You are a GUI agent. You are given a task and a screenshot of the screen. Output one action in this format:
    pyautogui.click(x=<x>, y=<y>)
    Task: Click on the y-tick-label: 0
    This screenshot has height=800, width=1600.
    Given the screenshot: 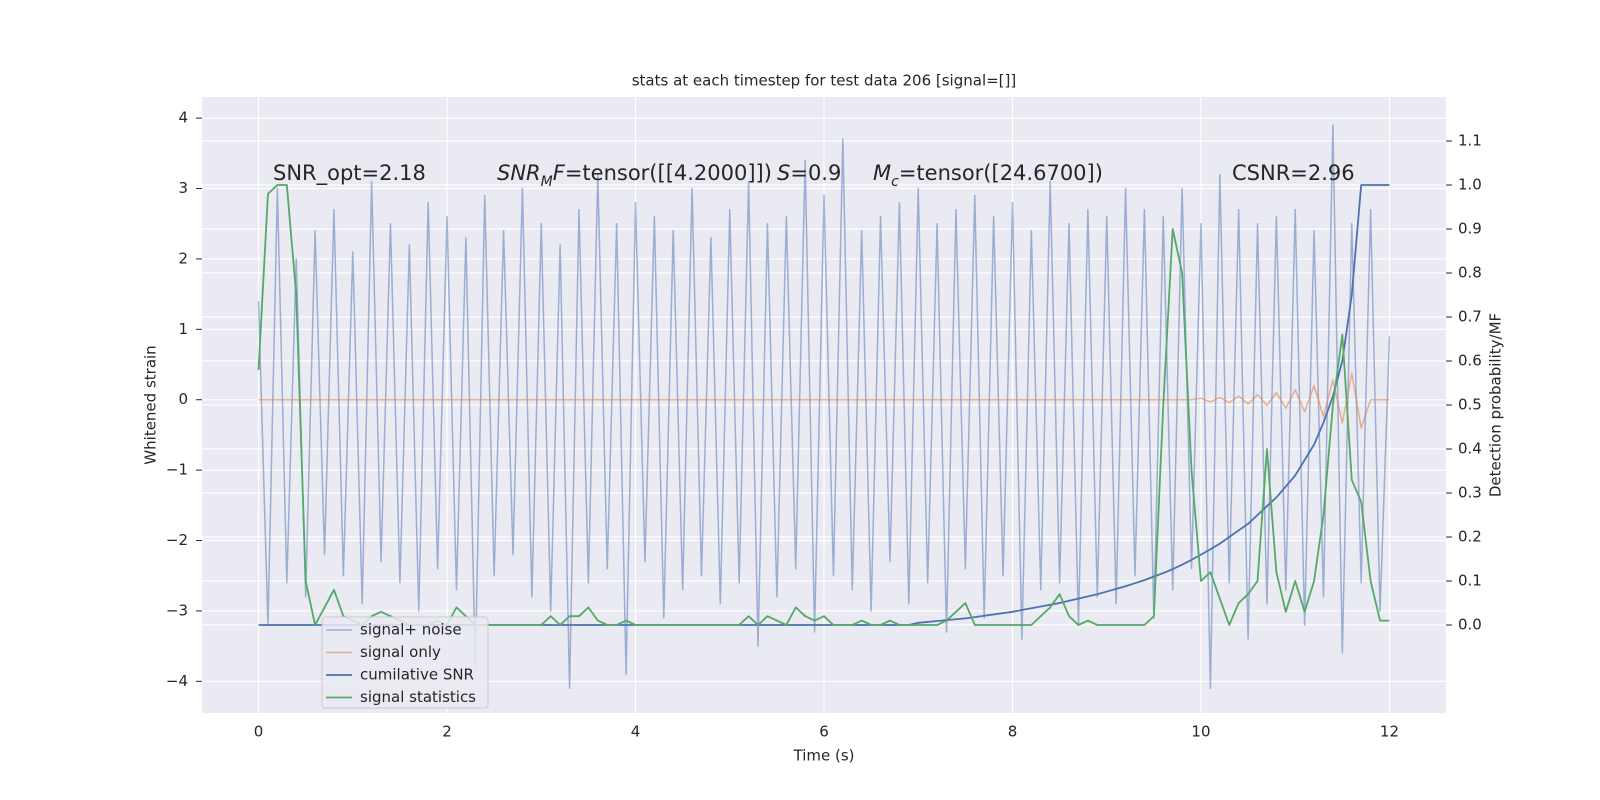 What is the action you would take?
    pyautogui.click(x=183, y=399)
    